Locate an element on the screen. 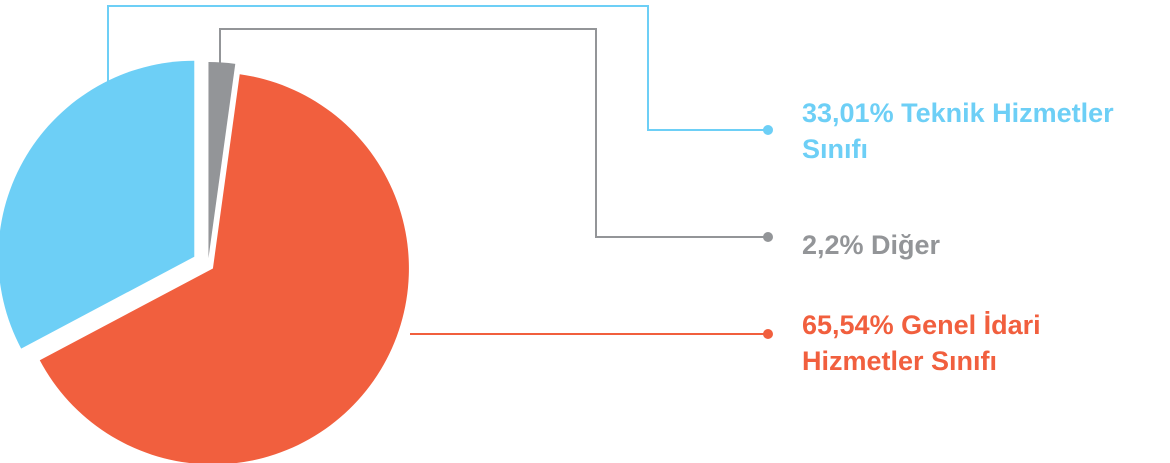 Image resolution: width=1170 pixels, height=463 pixels. pie-slice-teknik is located at coordinates (97, 204).